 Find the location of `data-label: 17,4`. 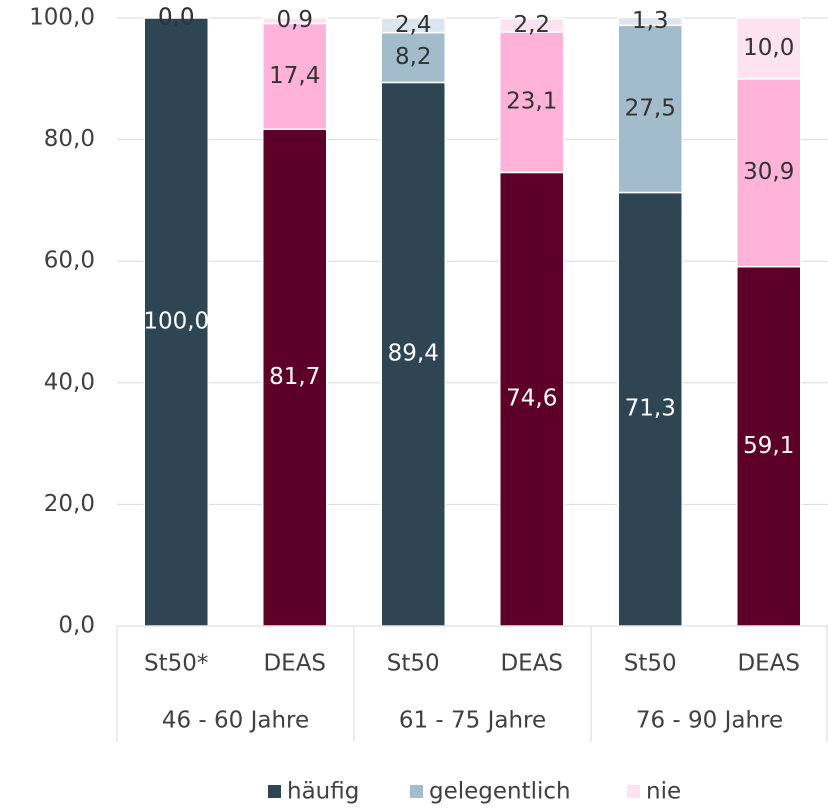

data-label: 17,4 is located at coordinates (294, 76).